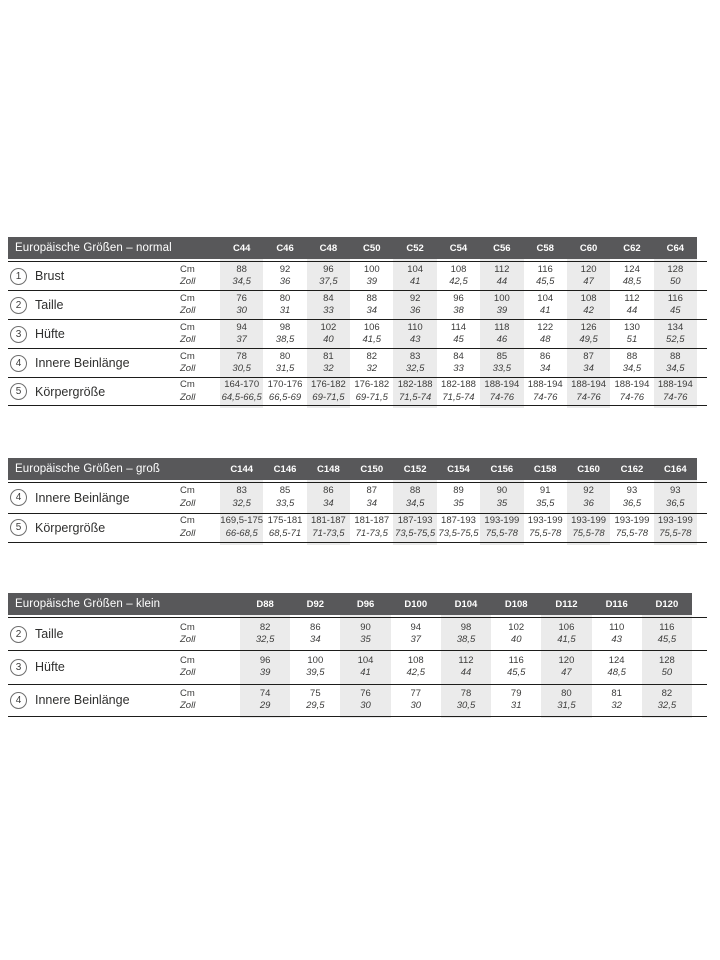  What do you see at coordinates (502, 339) in the screenshot?
I see `zoll-value: 46` at bounding box center [502, 339].